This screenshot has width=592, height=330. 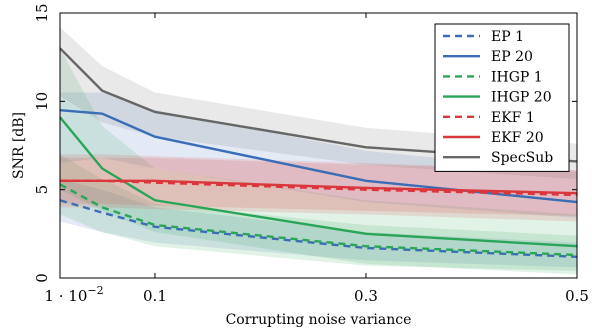 What do you see at coordinates (522, 158) in the screenshot?
I see `legend-entry: SpecSub` at bounding box center [522, 158].